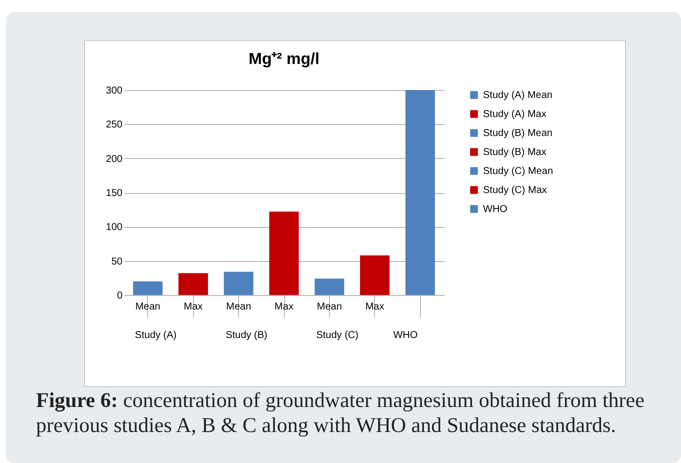 This screenshot has height=463, width=681. Describe the element at coordinates (114, 125) in the screenshot. I see `y-tick-label: 250` at that location.